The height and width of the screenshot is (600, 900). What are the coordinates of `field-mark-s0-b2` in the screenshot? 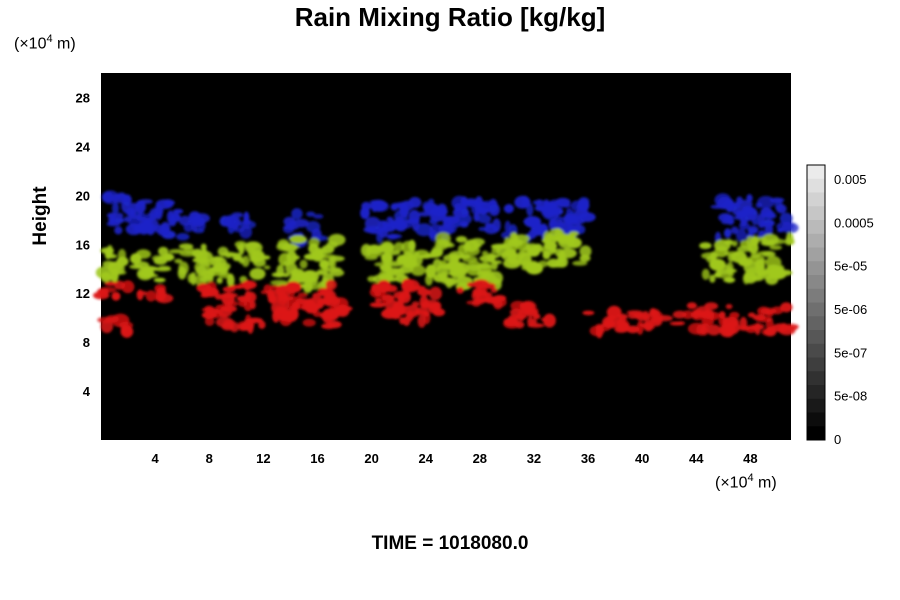 It's located at (246, 232).